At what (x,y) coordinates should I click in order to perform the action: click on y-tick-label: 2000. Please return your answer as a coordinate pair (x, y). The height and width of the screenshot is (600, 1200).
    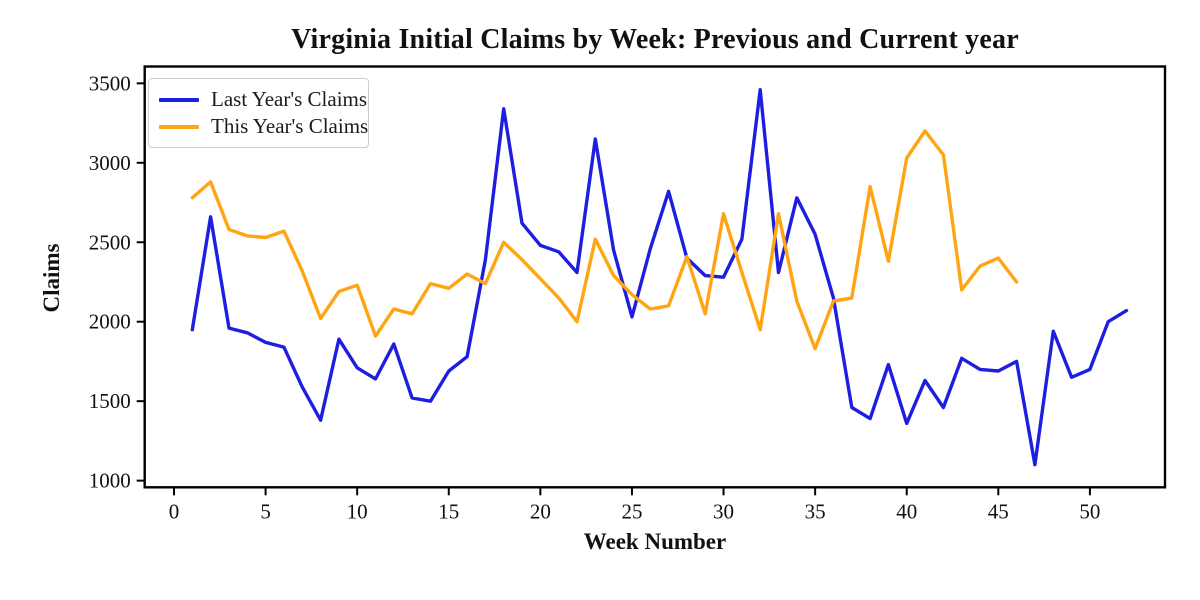
    Looking at the image, I should click on (110, 322).